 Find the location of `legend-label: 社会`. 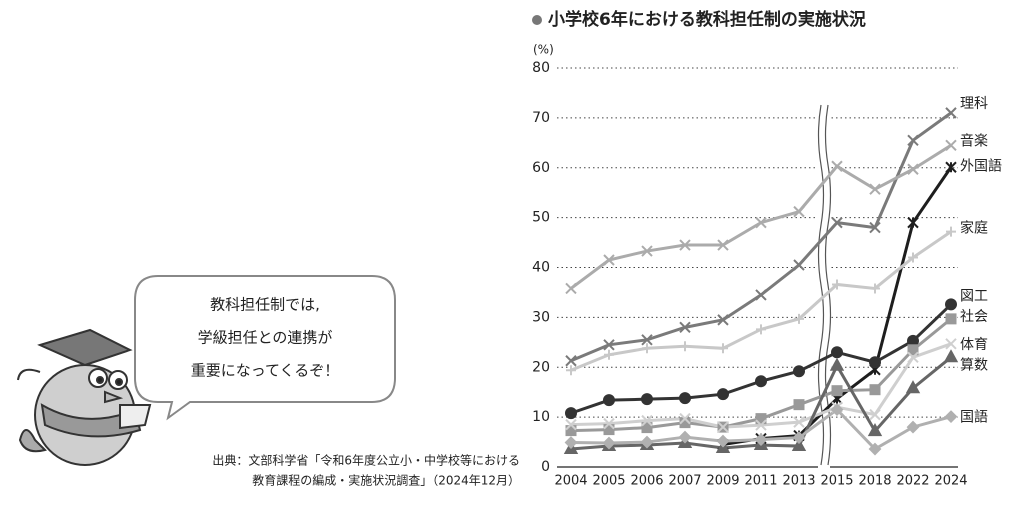

legend-label: 社会 is located at coordinates (974, 317).